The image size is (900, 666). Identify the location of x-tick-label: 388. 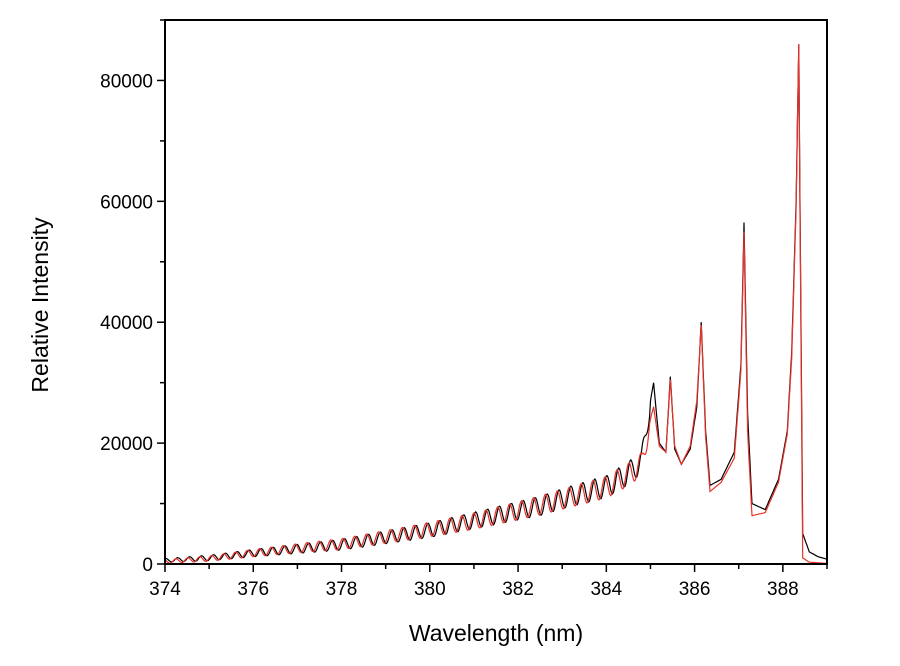
(783, 589).